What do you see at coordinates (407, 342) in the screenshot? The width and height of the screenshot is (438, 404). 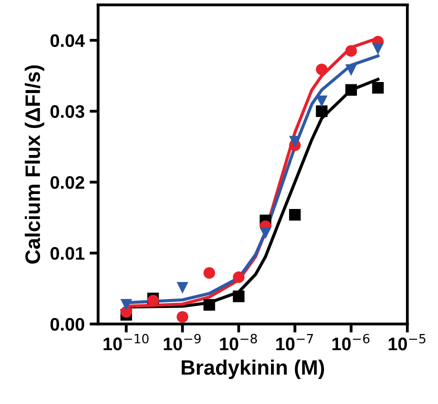 I see `x-tick-label: 10$^{−5}$` at bounding box center [407, 342].